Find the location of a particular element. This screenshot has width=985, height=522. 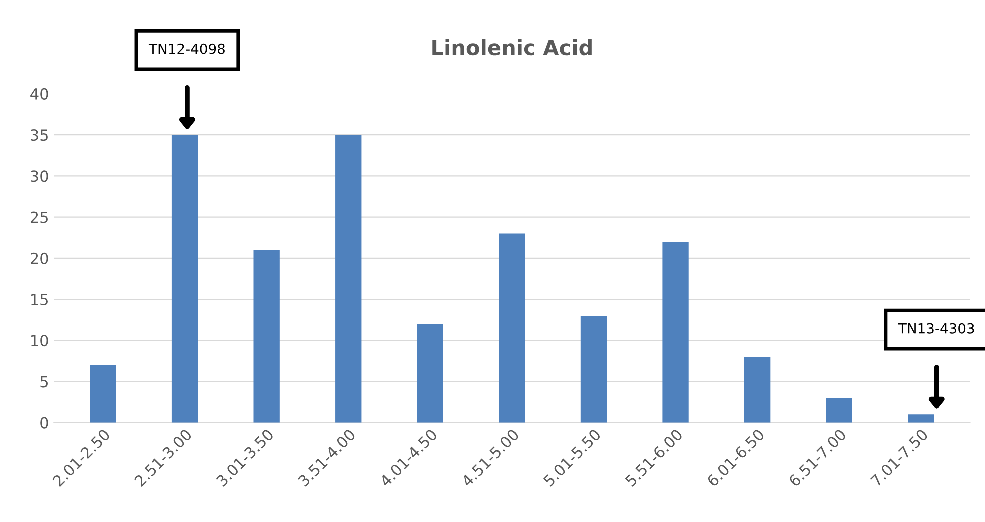

chart-title: Linolenic Acid is located at coordinates (512, 48).